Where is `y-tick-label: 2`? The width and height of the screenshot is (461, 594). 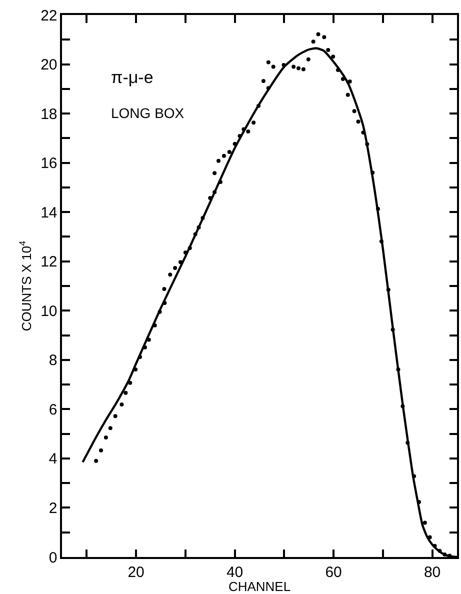
y-tick-label: 2 is located at coordinates (53, 508).